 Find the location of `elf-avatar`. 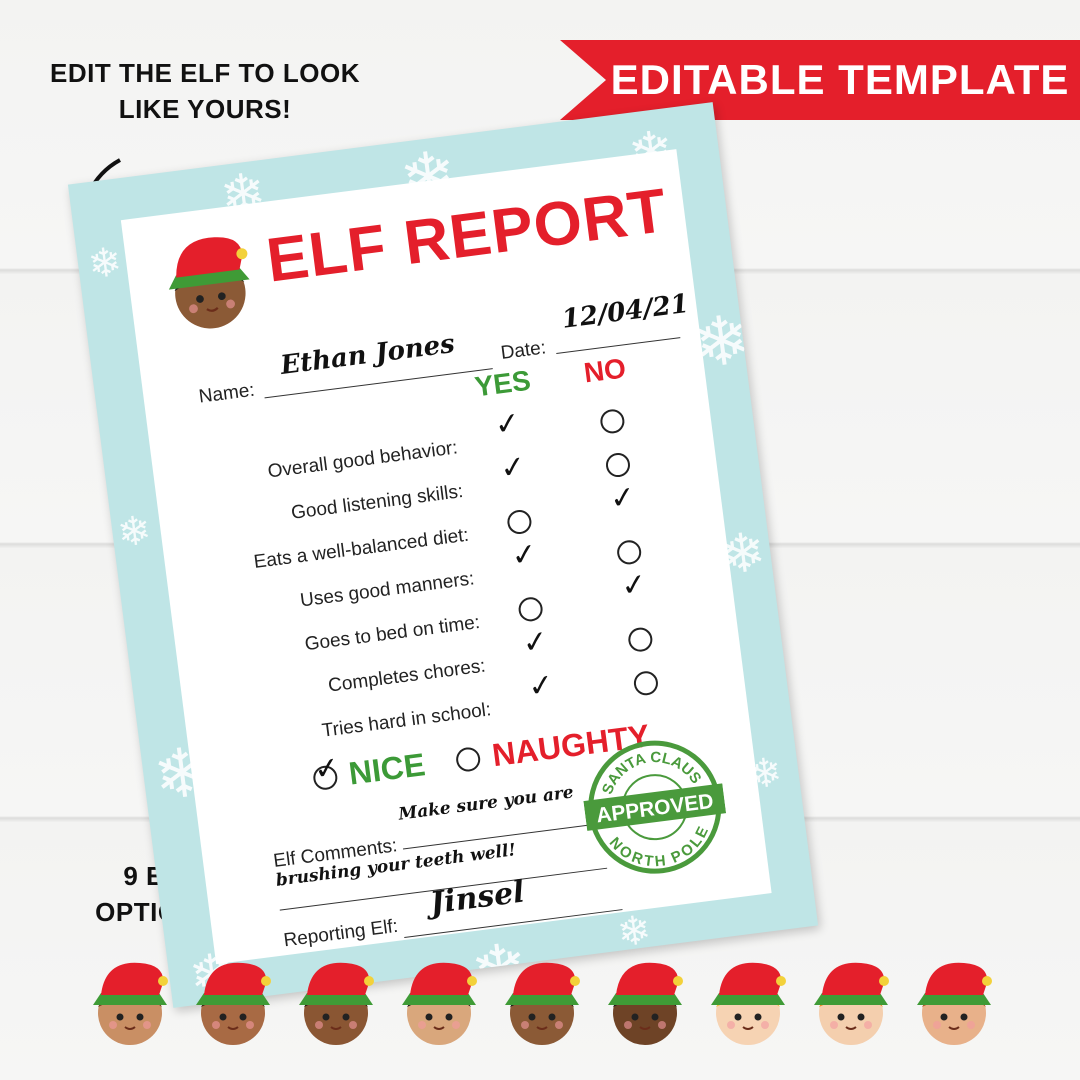

elf-avatar is located at coordinates (209, 284).